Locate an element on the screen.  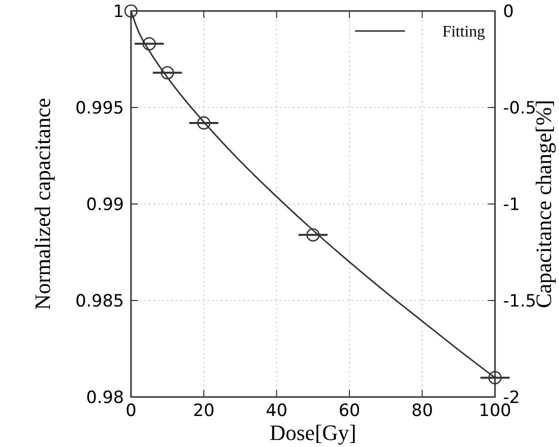
legend-label: Fitting is located at coordinates (463, 32).